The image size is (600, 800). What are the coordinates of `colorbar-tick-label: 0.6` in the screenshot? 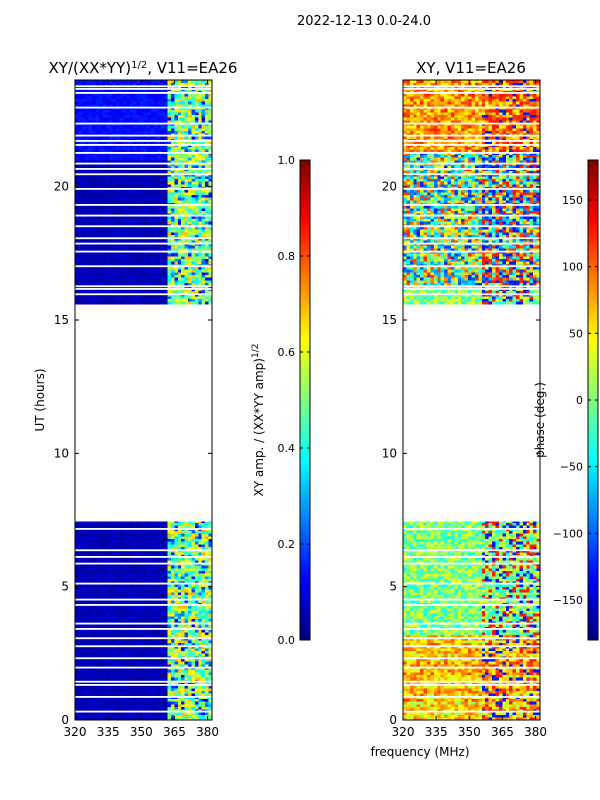 It's located at (287, 352).